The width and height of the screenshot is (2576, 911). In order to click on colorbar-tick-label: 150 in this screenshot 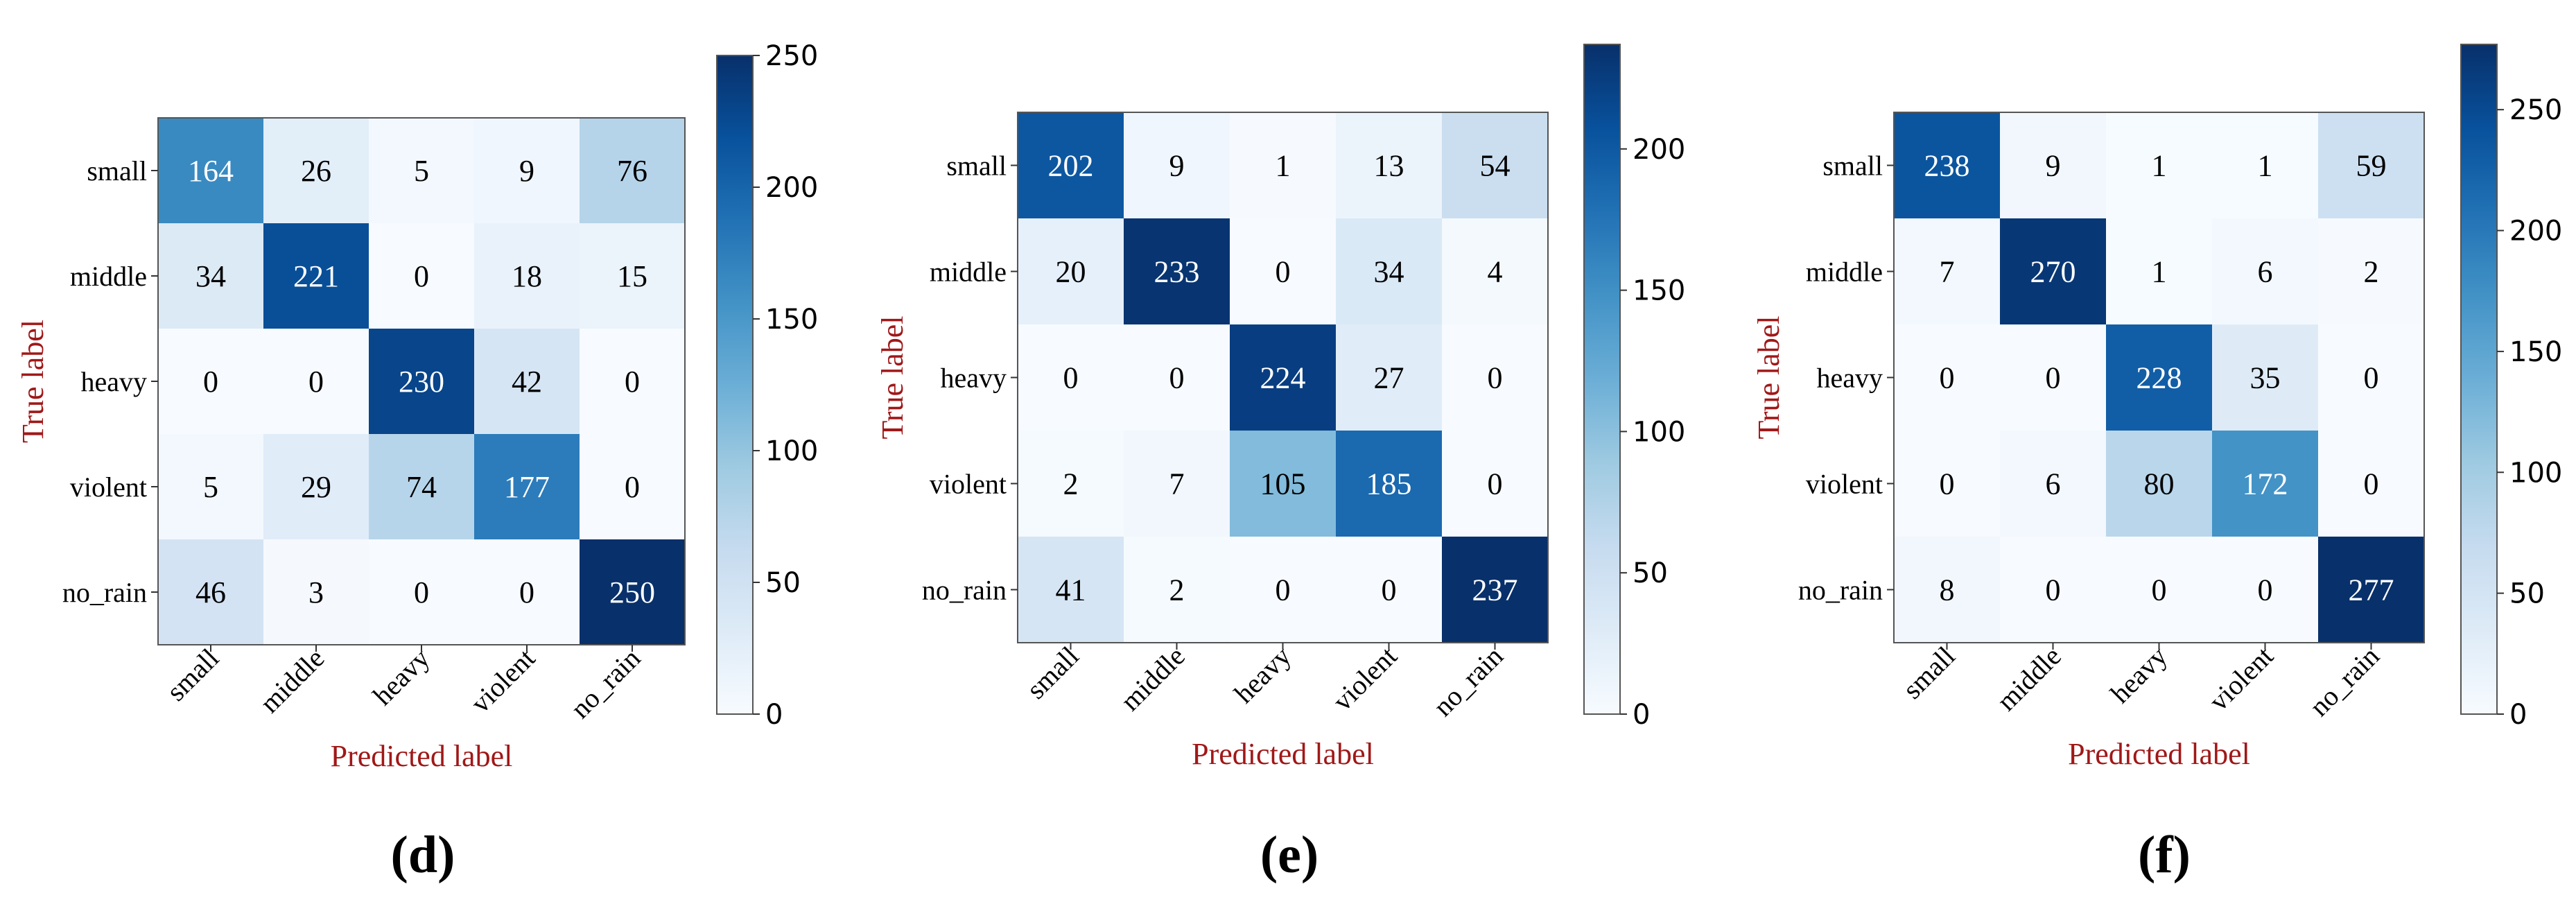, I will do `click(1659, 291)`.